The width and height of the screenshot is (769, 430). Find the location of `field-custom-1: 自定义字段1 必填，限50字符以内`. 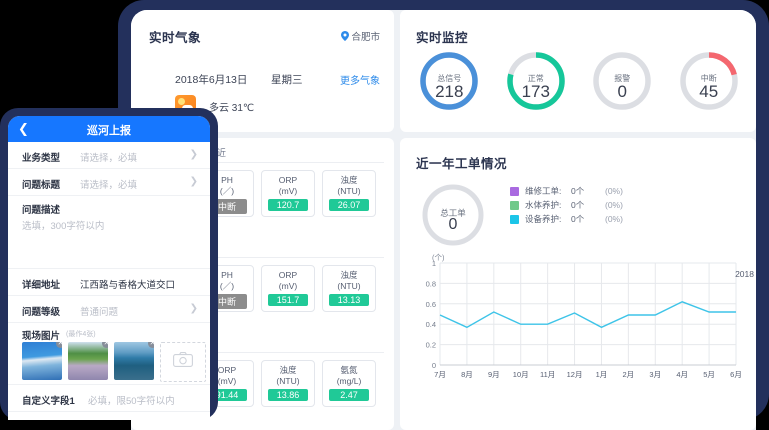

field-custom-1: 自定义字段1 必填，限50字符以内 is located at coordinates (109, 398).